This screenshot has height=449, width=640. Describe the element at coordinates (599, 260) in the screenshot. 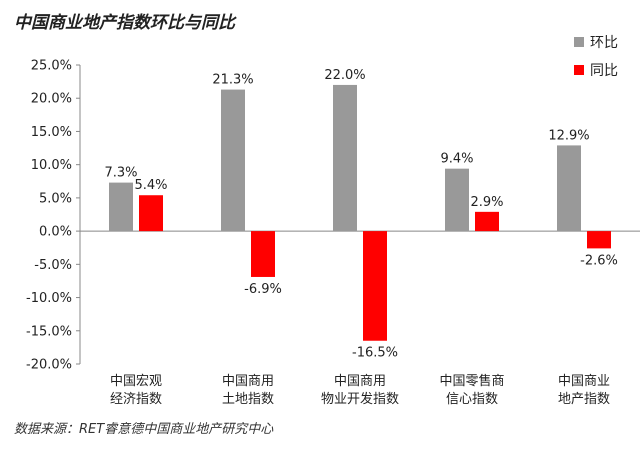

I see `data-label: -2.6%` at that location.